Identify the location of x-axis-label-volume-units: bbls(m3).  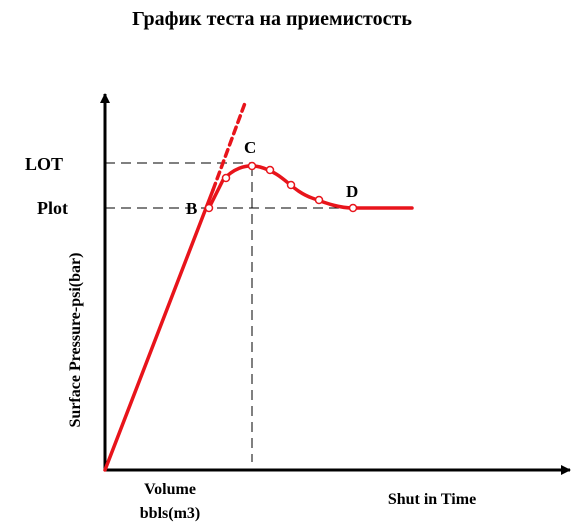
(170, 513).